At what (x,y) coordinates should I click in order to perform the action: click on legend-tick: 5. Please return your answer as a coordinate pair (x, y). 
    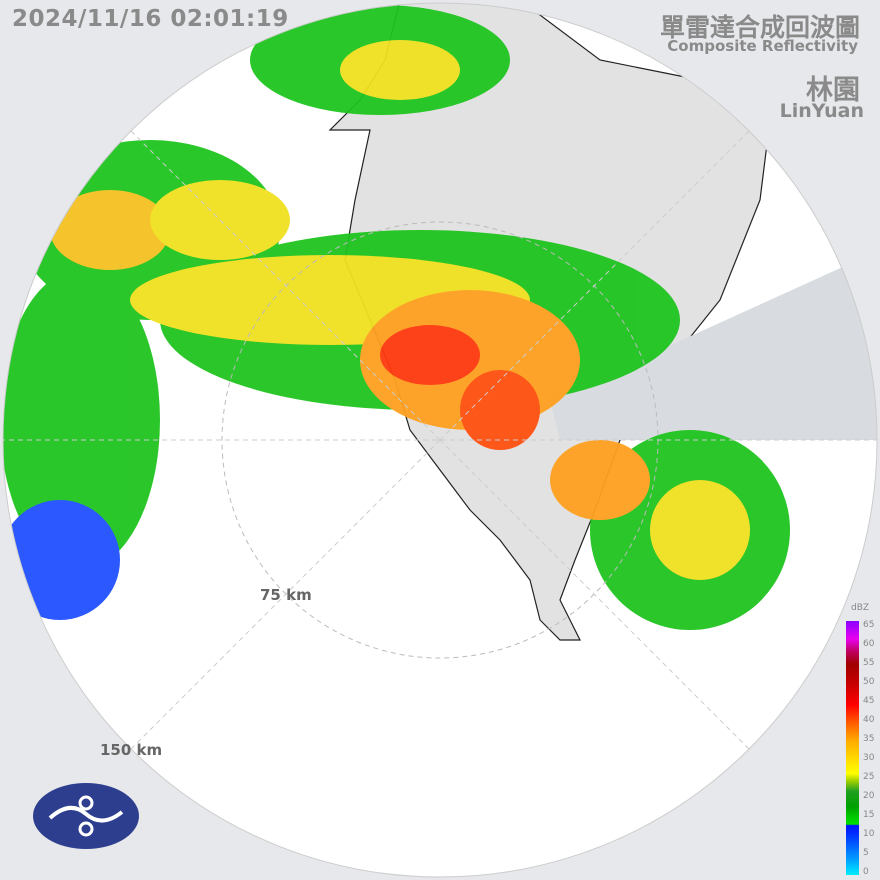
    Looking at the image, I should click on (866, 853).